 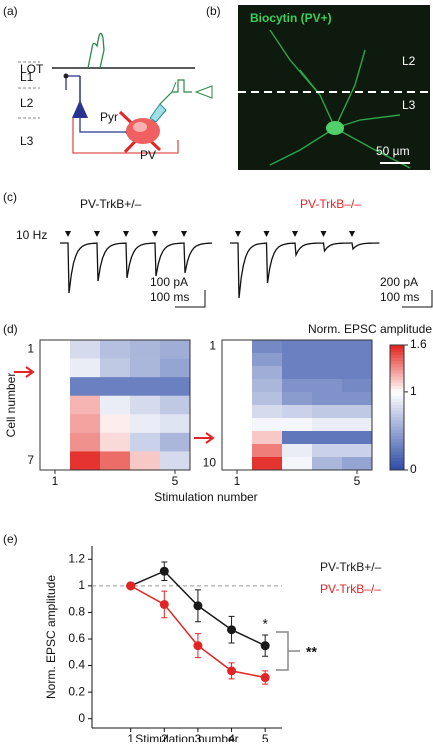 What do you see at coordinates (136, 268) in the screenshot?
I see `trace` at bounding box center [136, 268].